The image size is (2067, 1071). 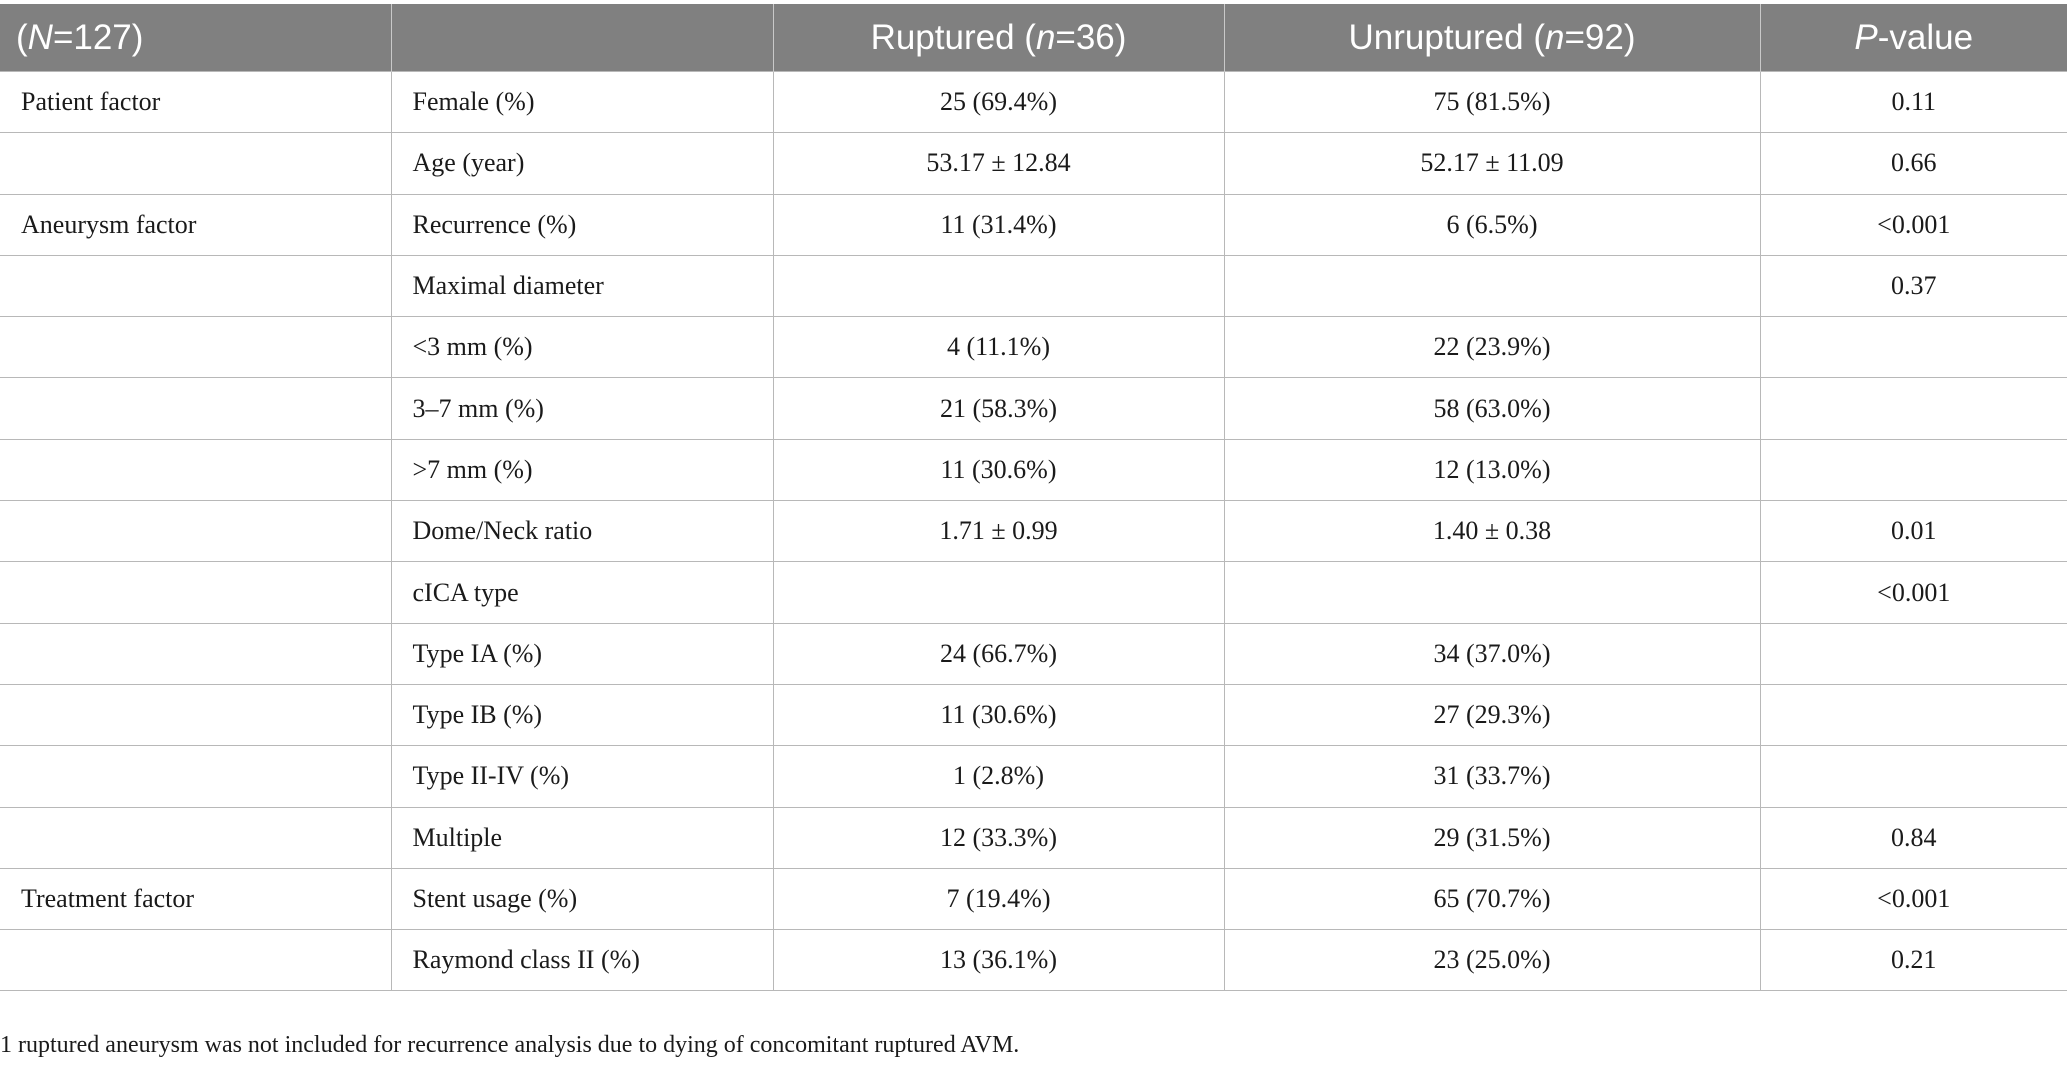 I want to click on cell-unruptured: 65 (70.7%), so click(x=1492, y=899).